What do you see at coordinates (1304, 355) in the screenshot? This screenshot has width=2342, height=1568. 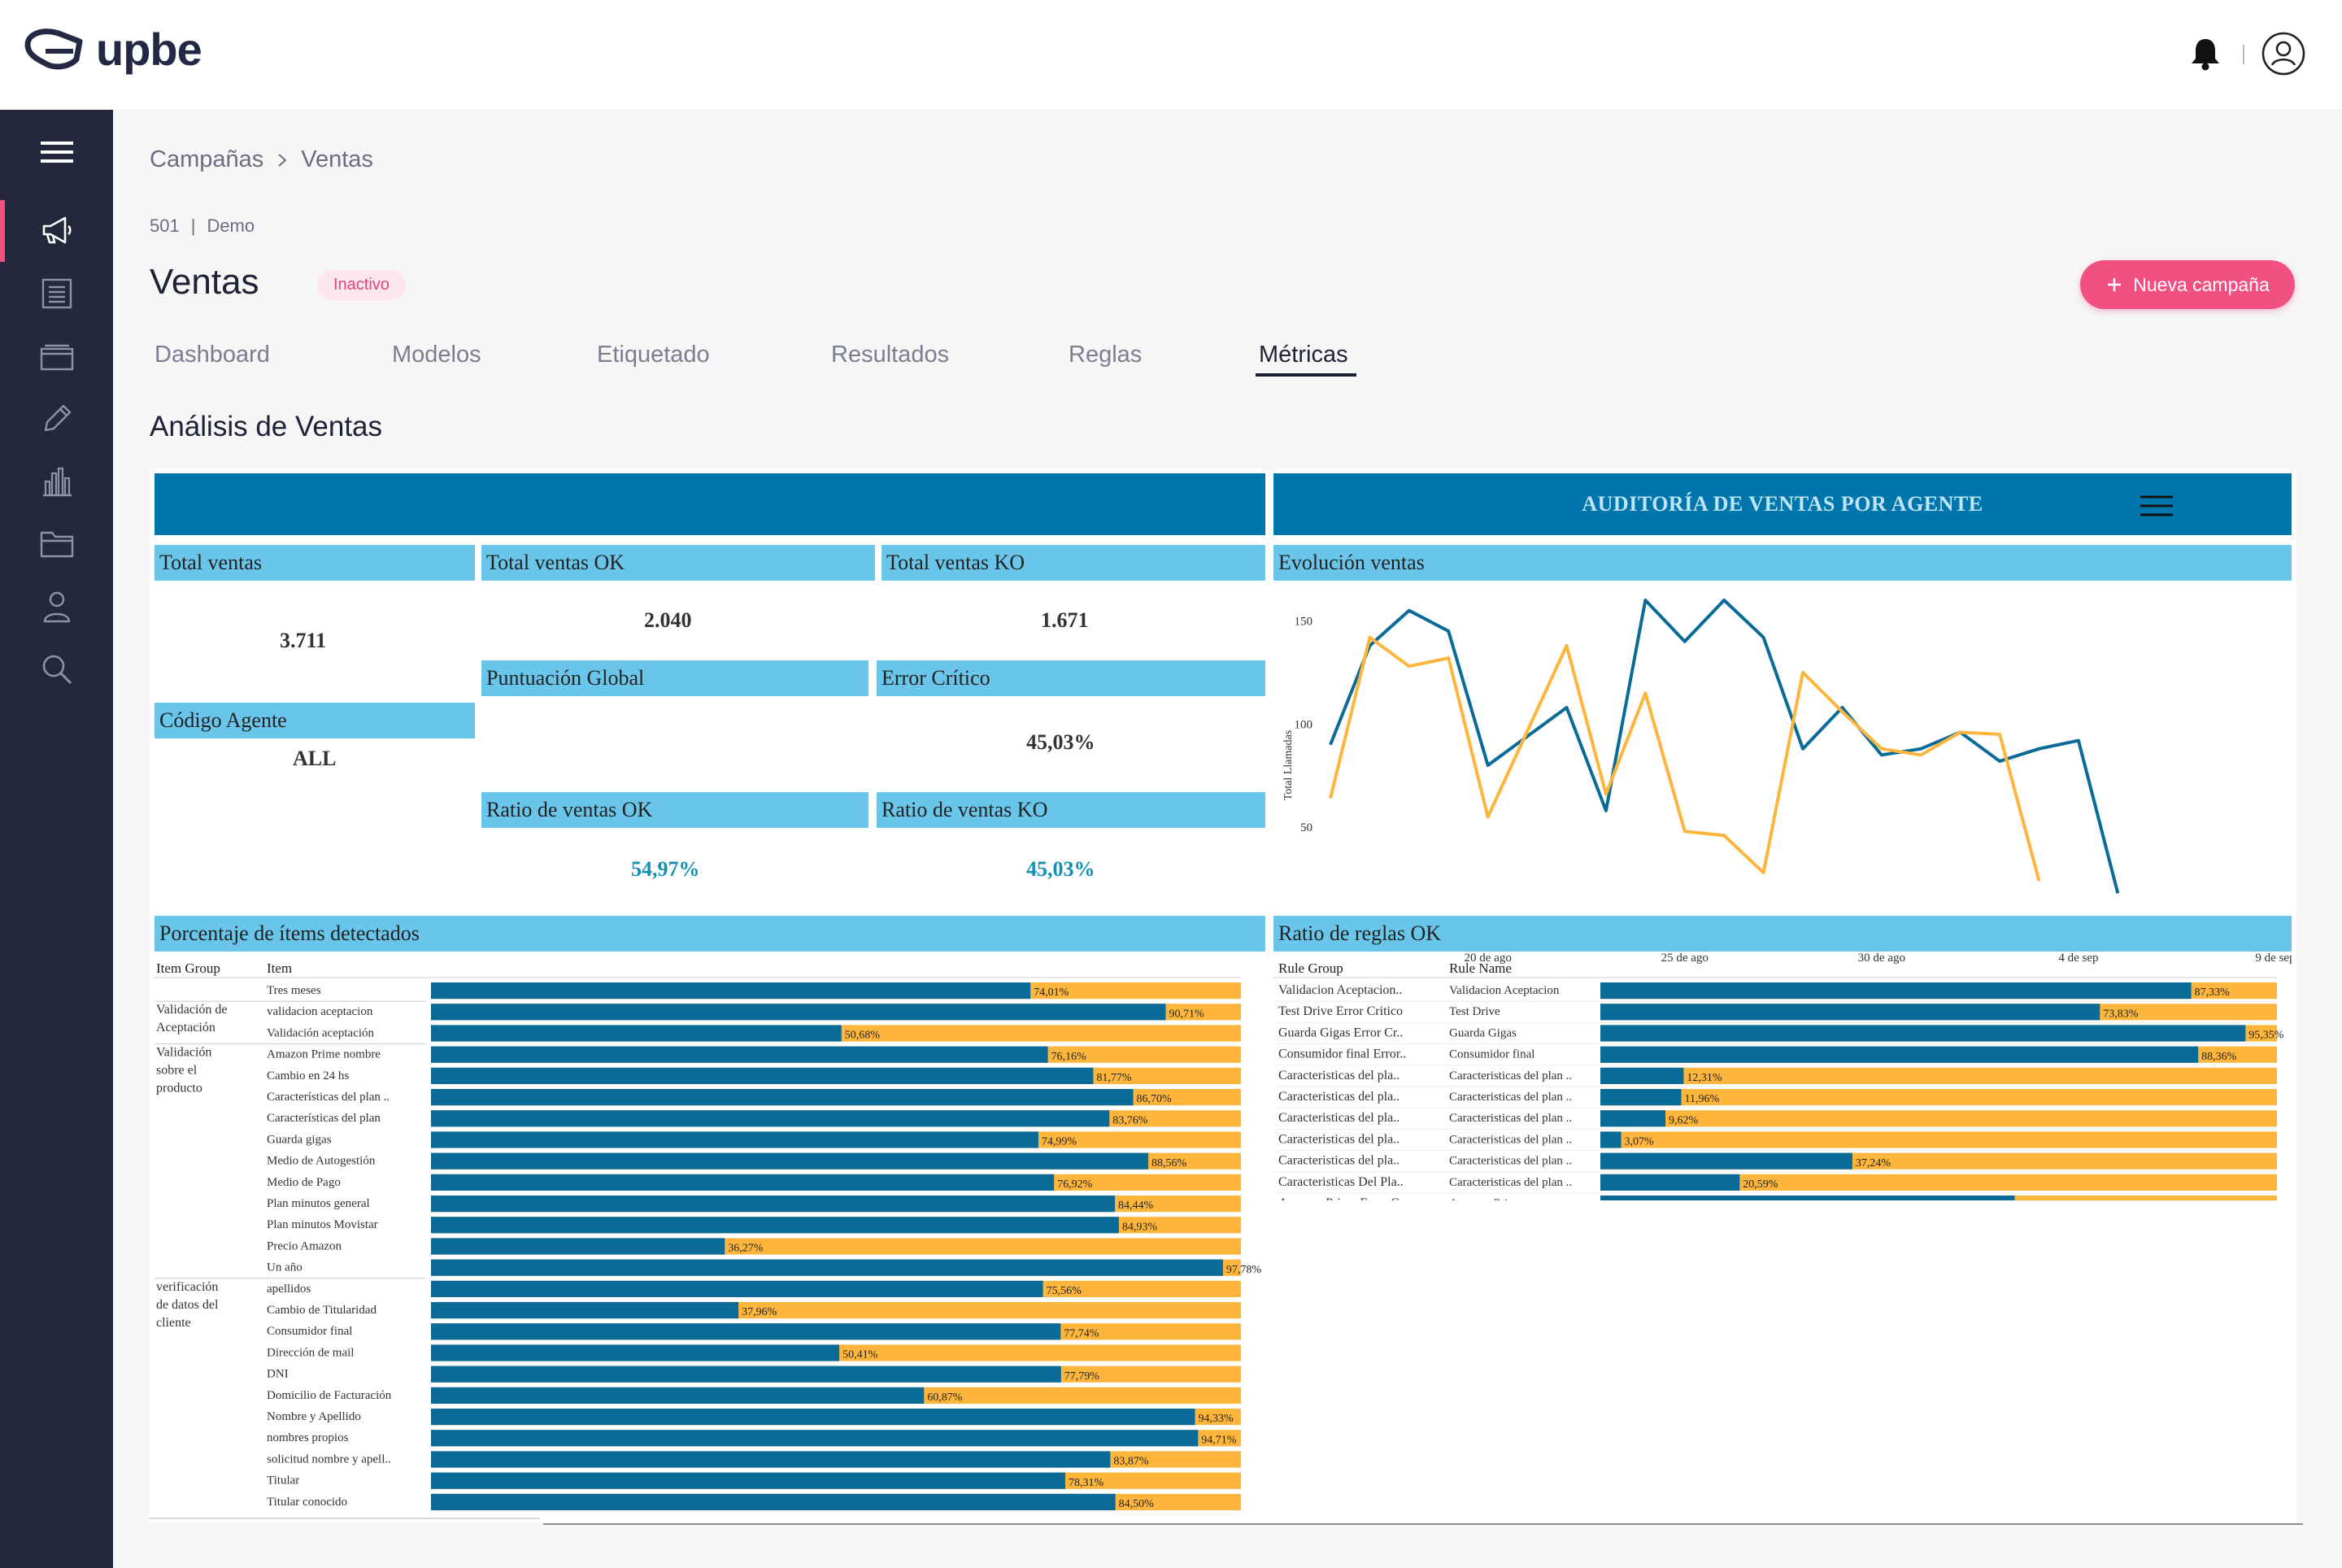 I see `tab-metricas: Métricas` at bounding box center [1304, 355].